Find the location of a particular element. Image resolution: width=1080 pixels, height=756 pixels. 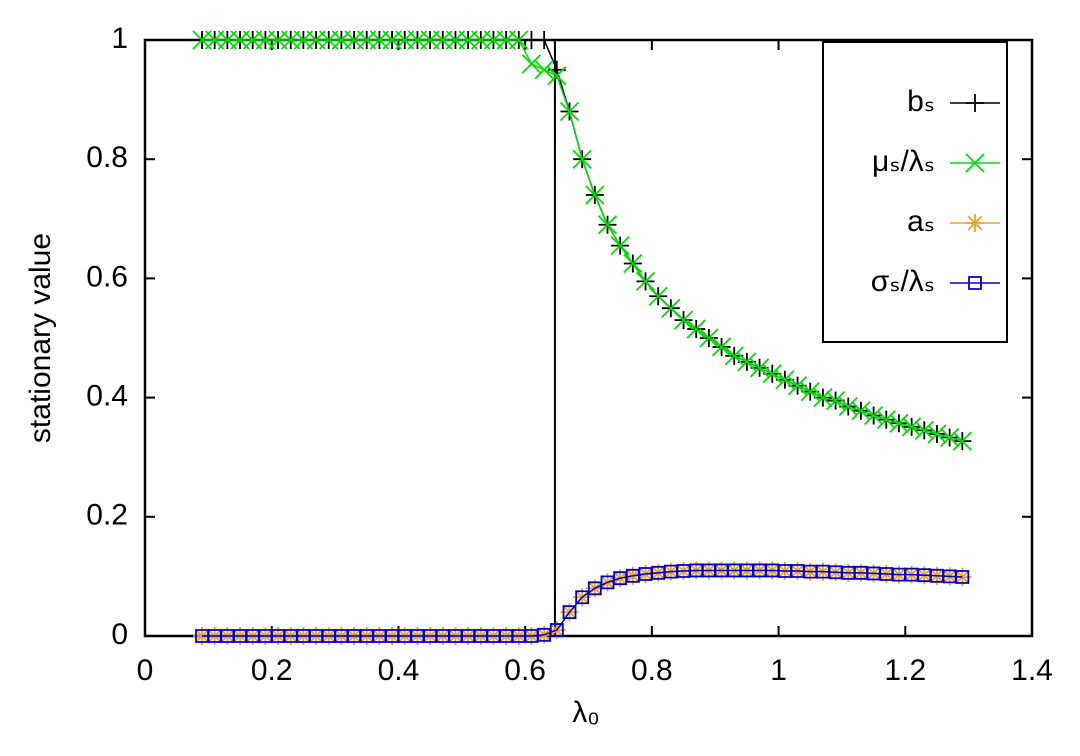

y-tick-label: 0.8 is located at coordinates (107, 157).